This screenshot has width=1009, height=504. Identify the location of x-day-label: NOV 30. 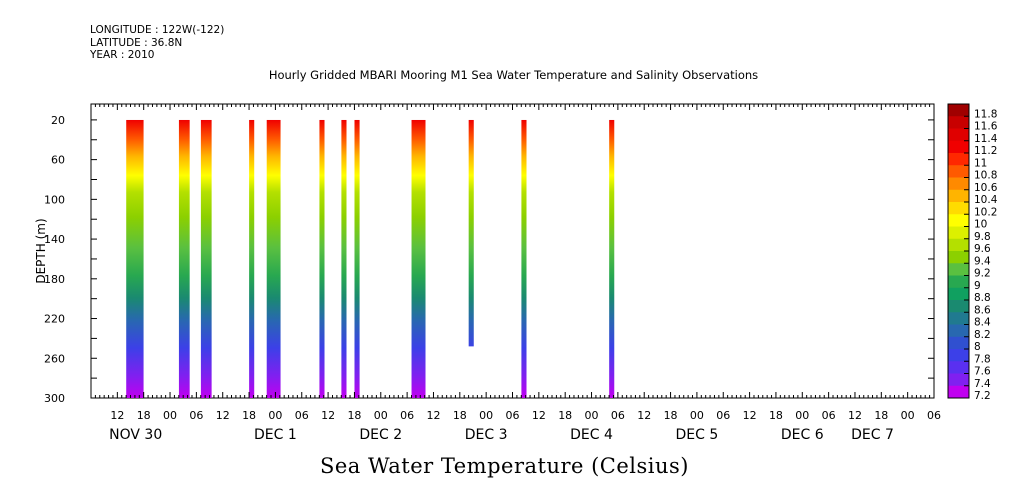
(135, 435).